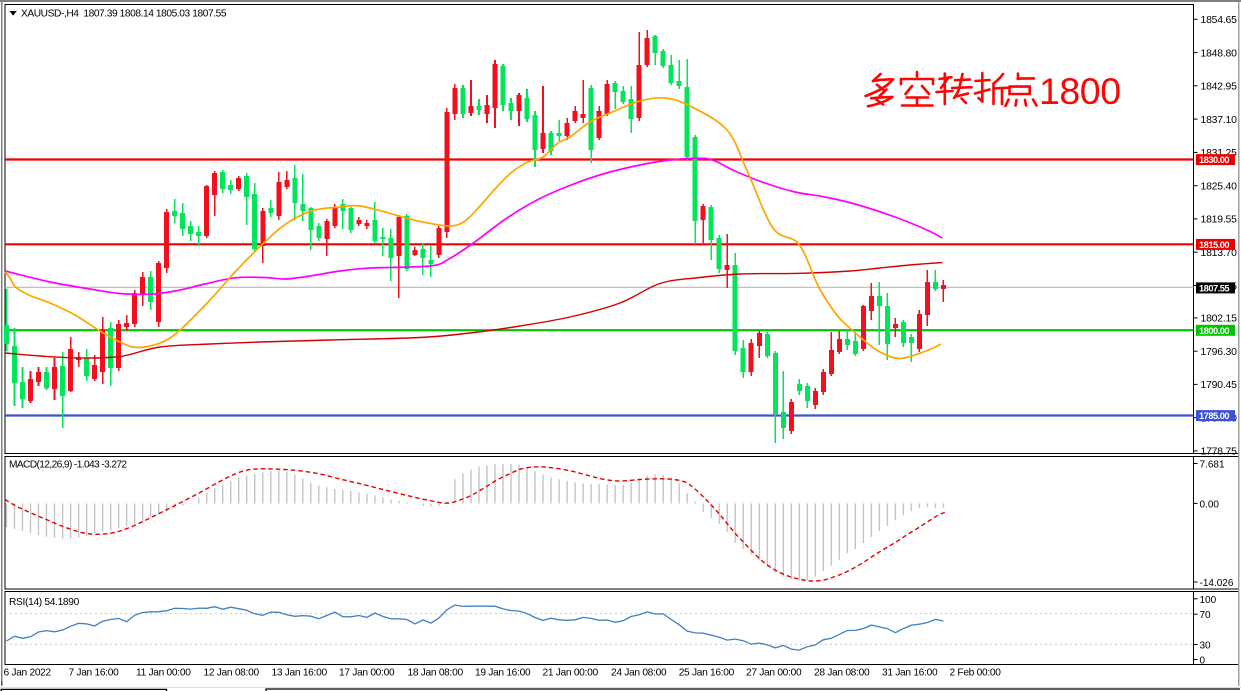  Describe the element at coordinates (68, 465) in the screenshot. I see `svg-text: MACD(12,26,9) -1.043 -3.272` at that location.